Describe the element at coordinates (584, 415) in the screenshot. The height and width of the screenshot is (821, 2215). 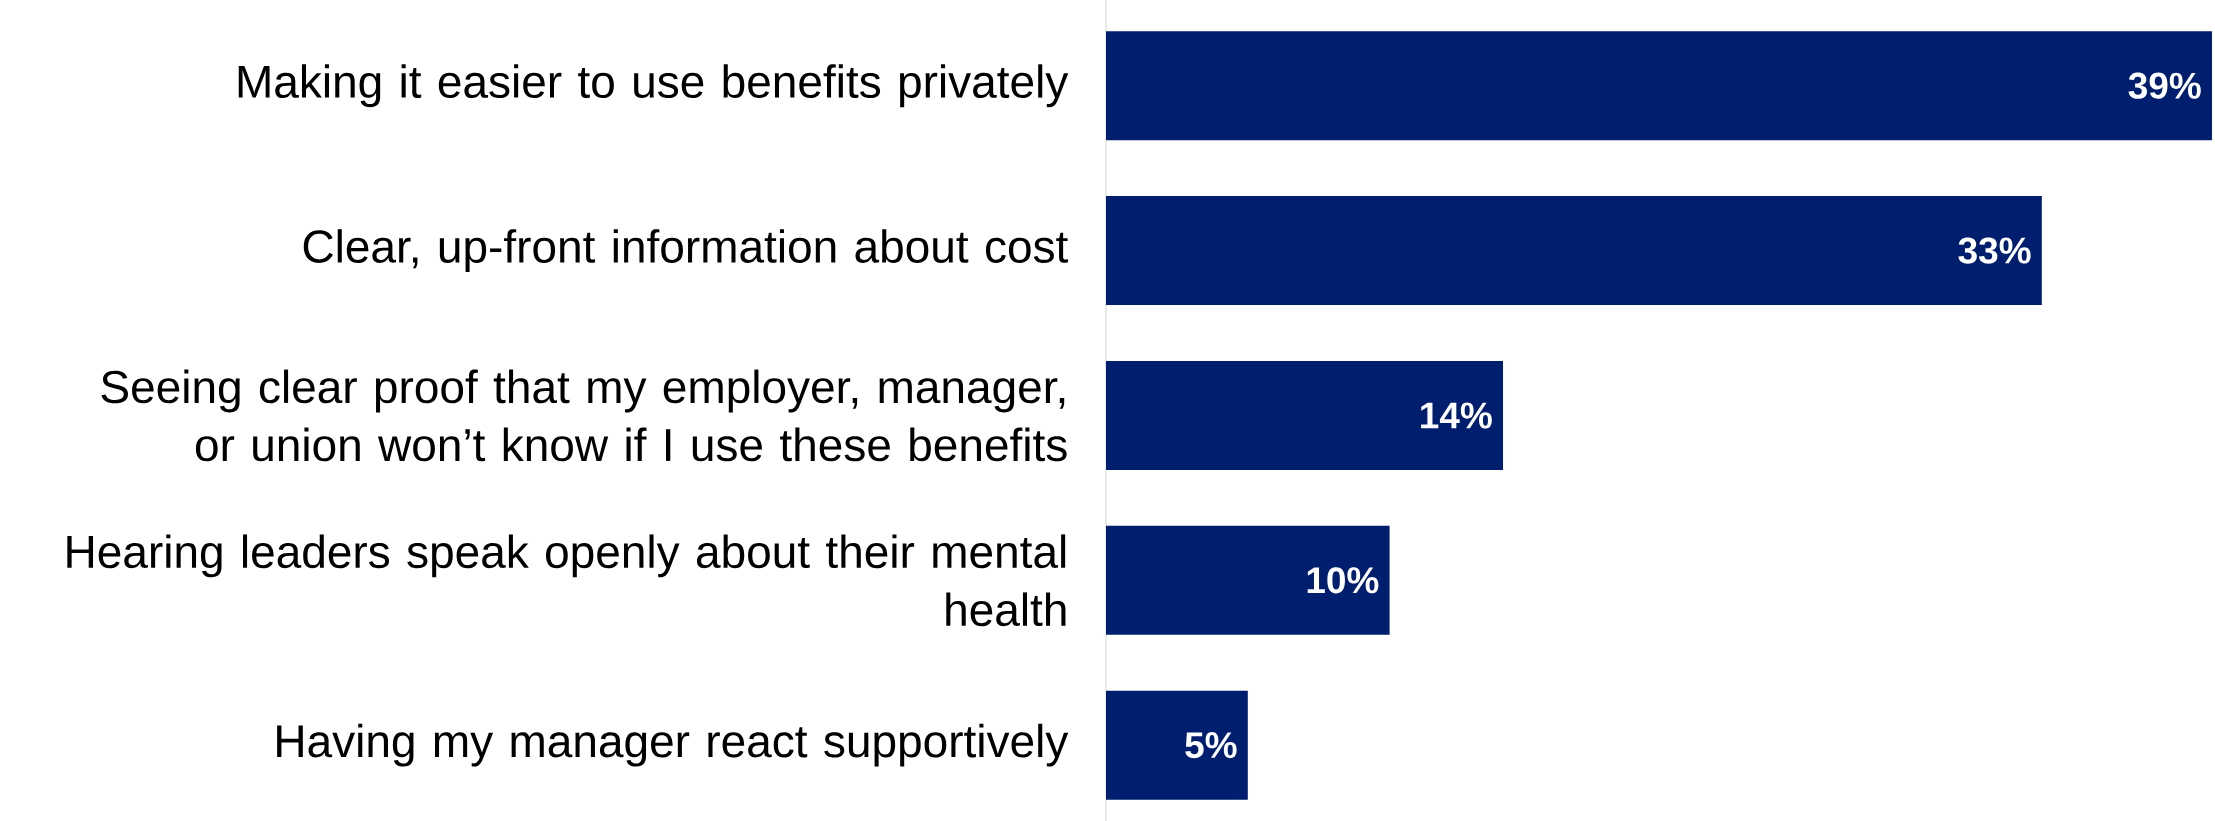
I see `y-tick-label: Seeing clear proof that my employer, manager, or union won’t know if I use these benefits` at that location.